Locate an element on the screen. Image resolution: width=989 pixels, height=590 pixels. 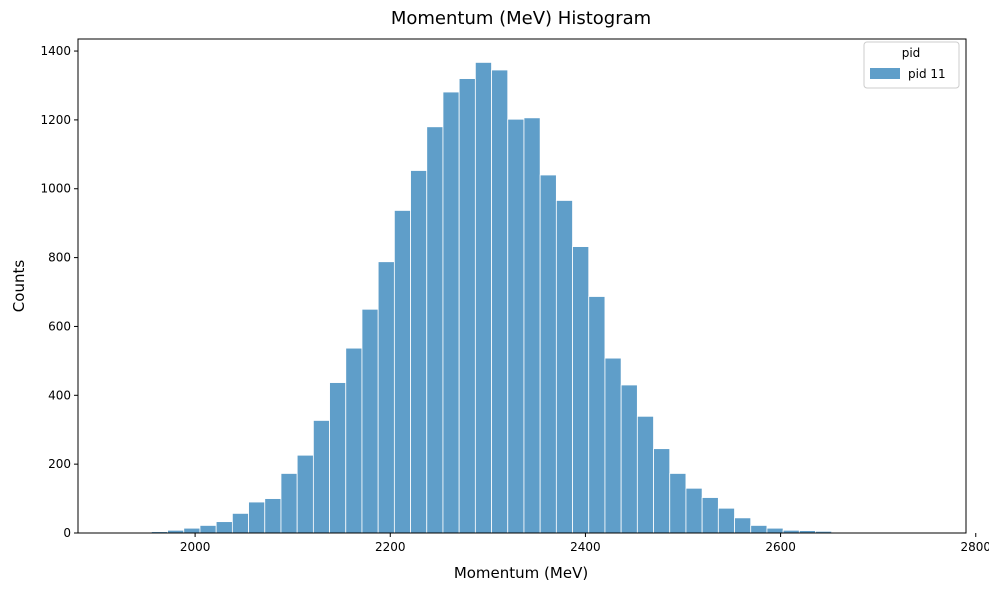
chart-title: Momentum (MeV) Histogram is located at coordinates (521, 18).